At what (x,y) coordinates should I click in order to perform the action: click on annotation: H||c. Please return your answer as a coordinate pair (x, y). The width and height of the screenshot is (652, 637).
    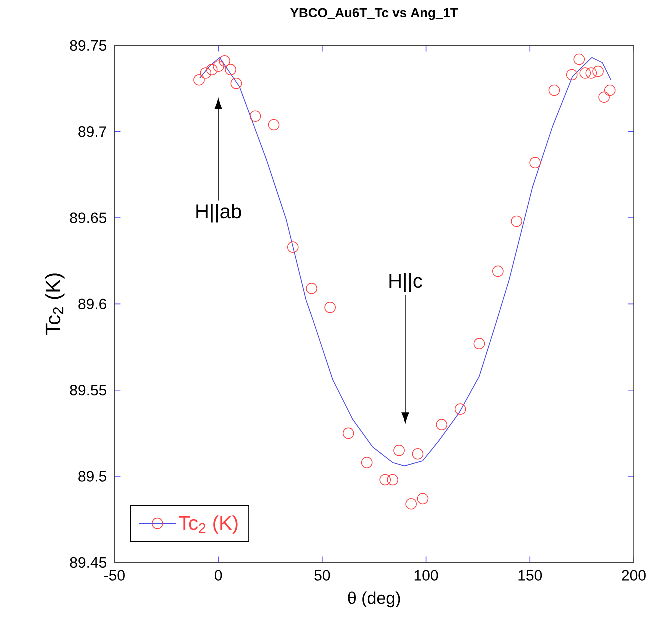
    Looking at the image, I should click on (406, 282).